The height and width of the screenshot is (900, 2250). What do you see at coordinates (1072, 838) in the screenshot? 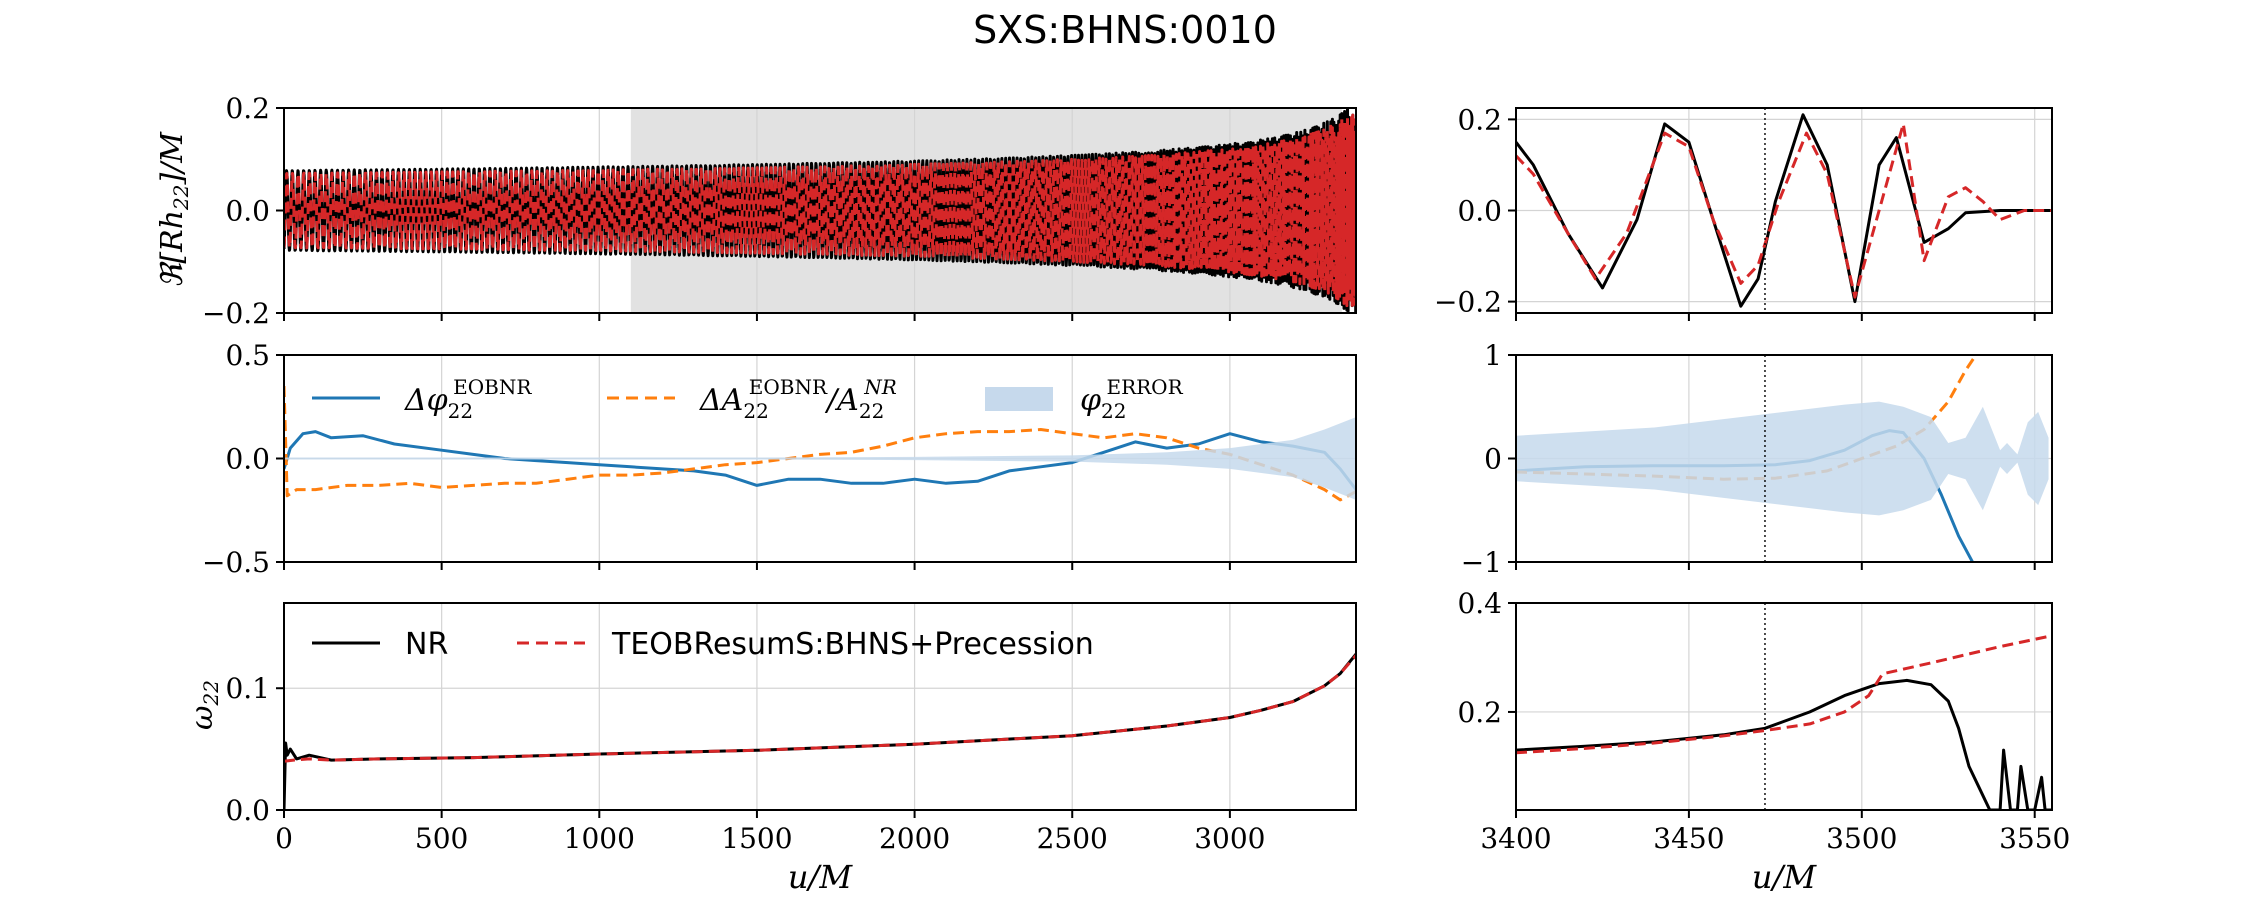
I see `x-tick-label: 2500` at bounding box center [1072, 838].